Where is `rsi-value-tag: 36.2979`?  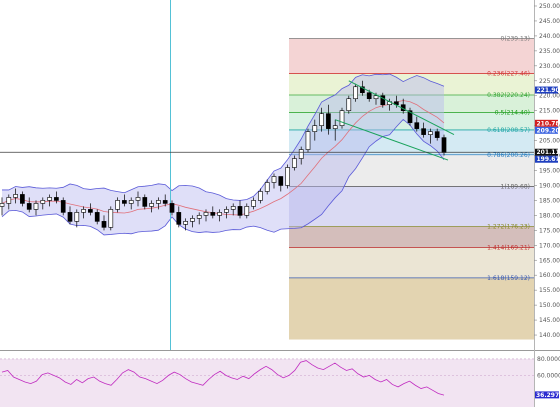
rsi-value-tag: 36.2979 is located at coordinates (547, 395).